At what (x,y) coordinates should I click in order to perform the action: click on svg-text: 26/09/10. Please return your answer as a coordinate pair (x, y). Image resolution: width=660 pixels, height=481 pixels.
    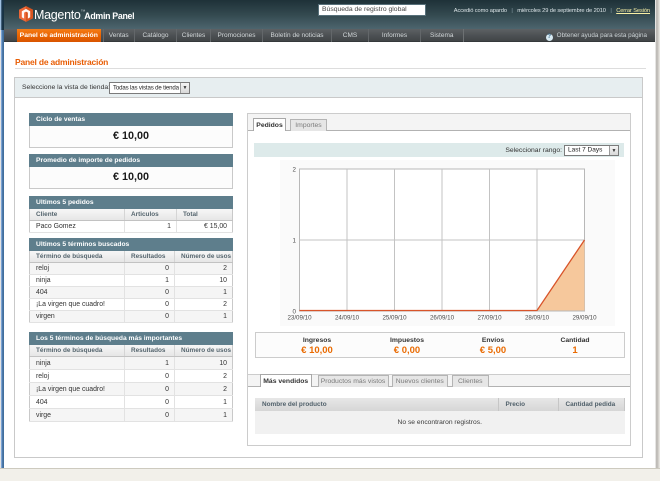
    Looking at the image, I should click on (442, 317).